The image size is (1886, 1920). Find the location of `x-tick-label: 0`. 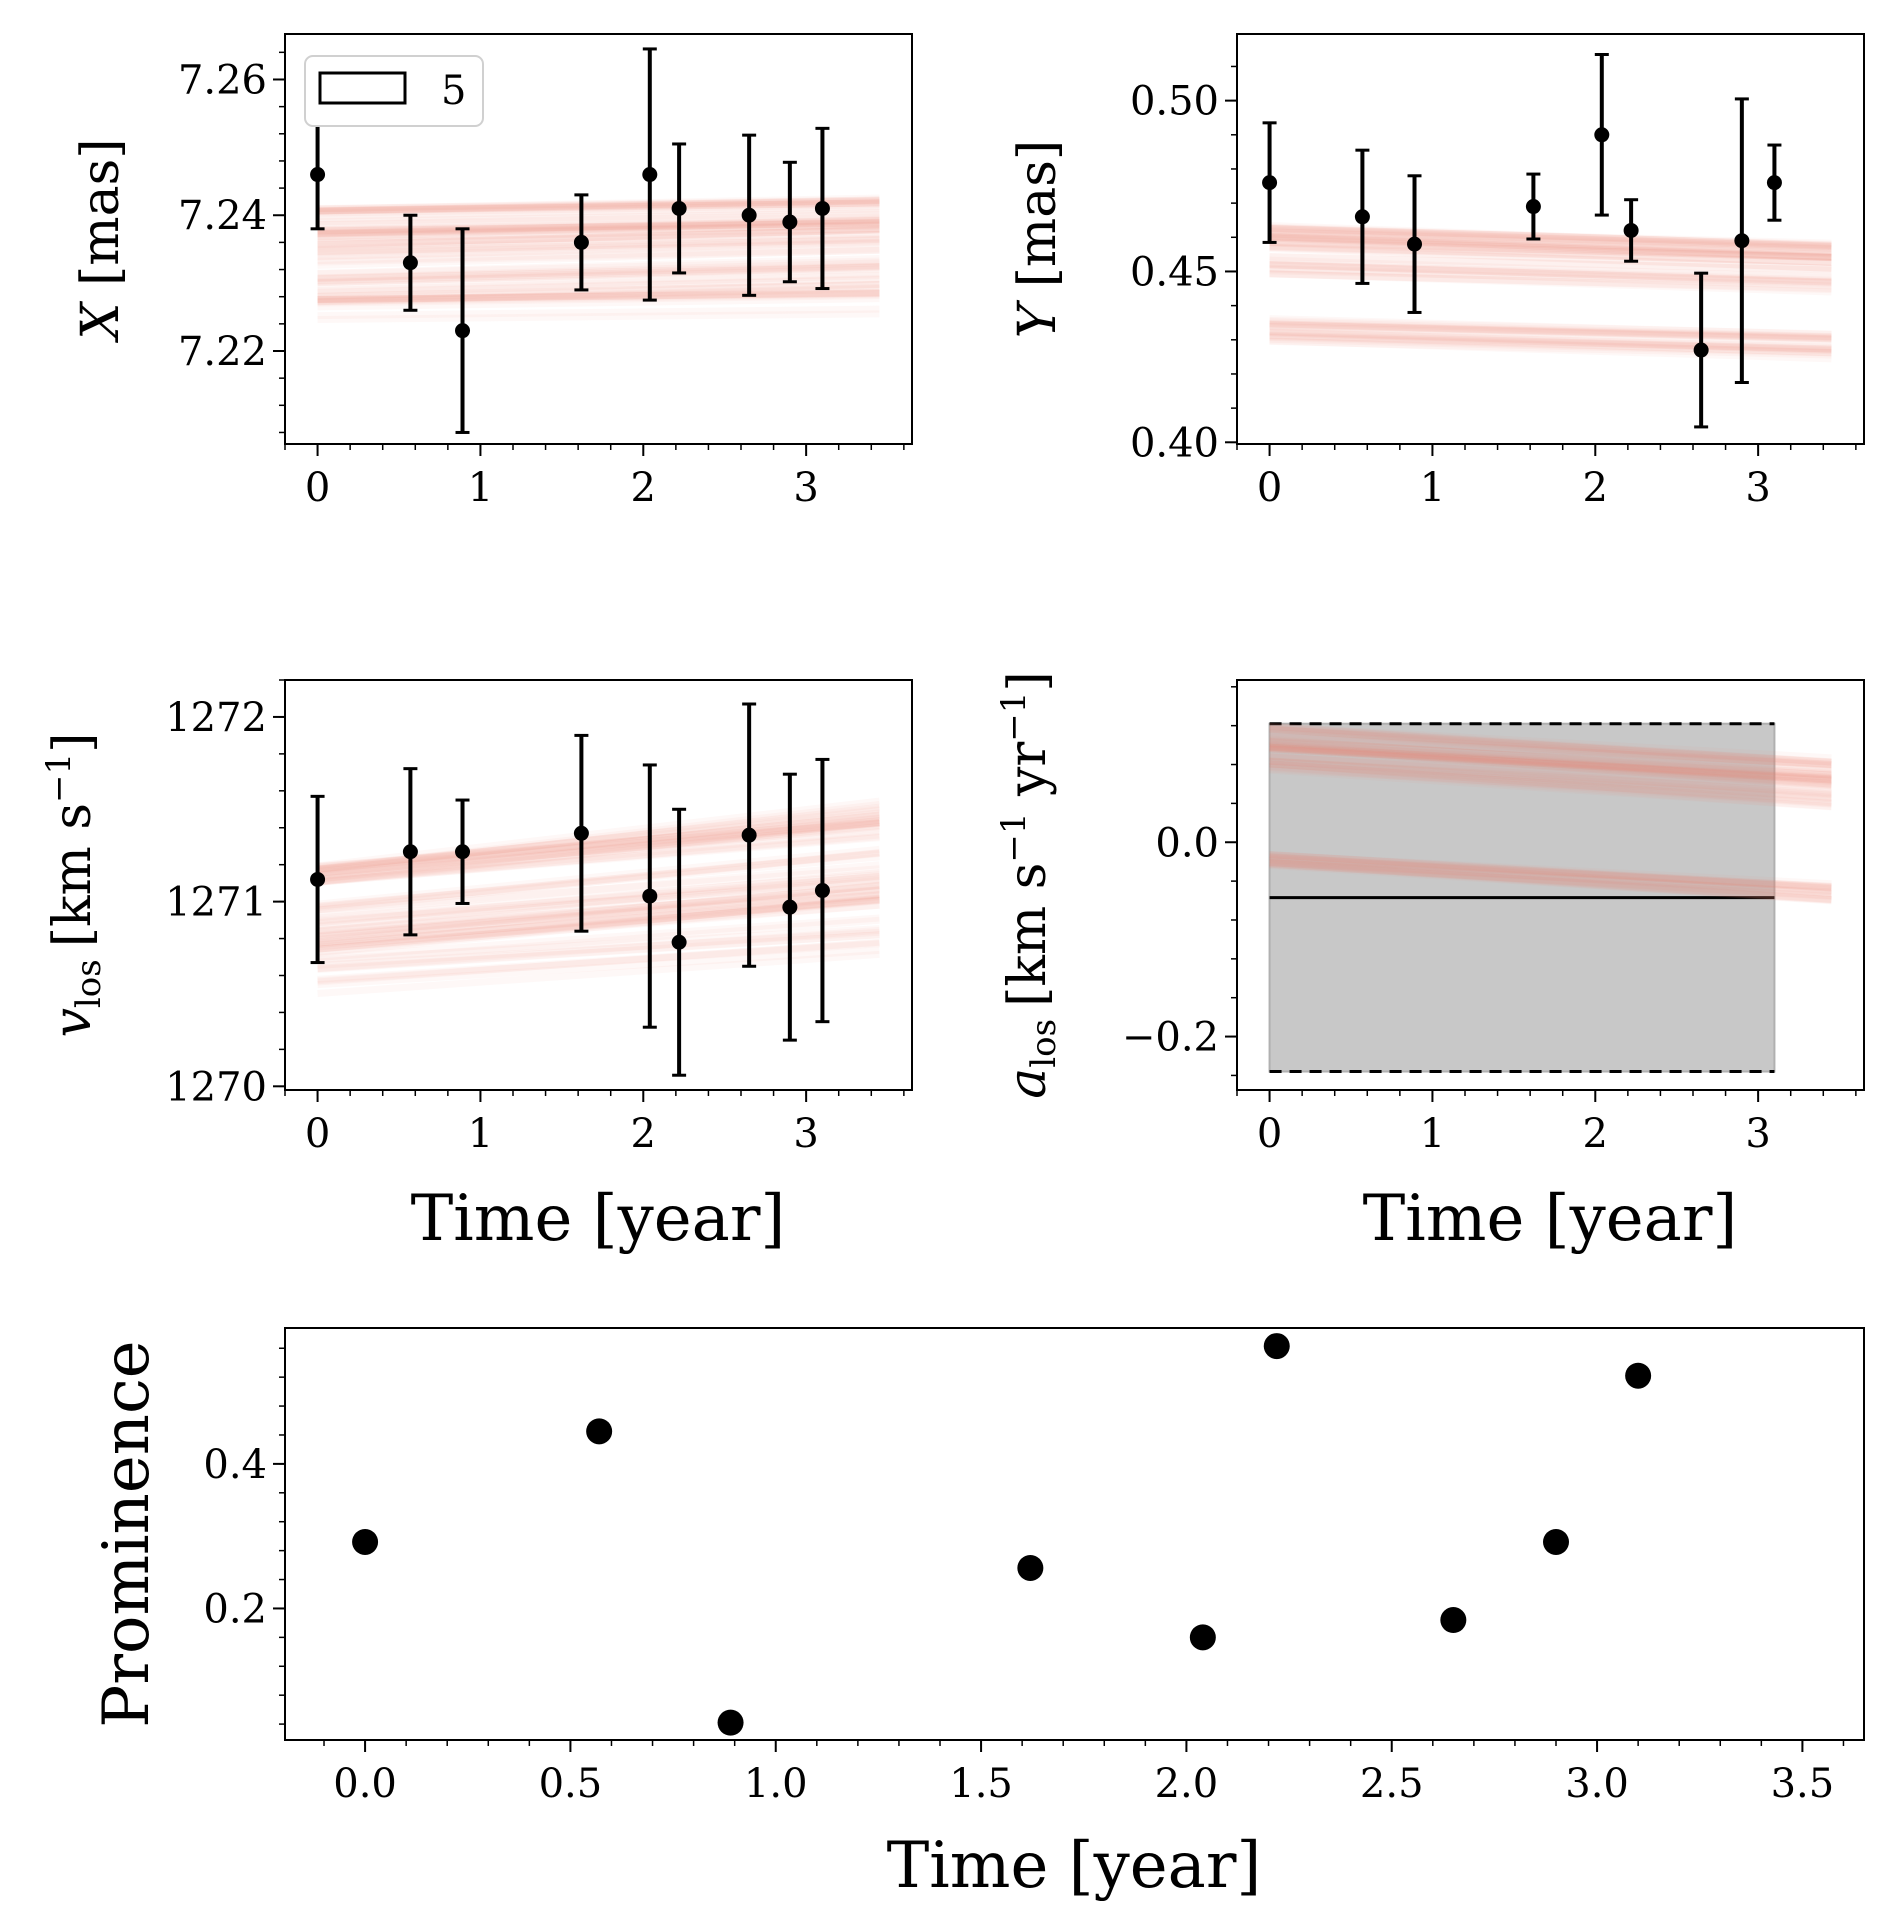

x-tick-label: 0 is located at coordinates (1269, 1134).